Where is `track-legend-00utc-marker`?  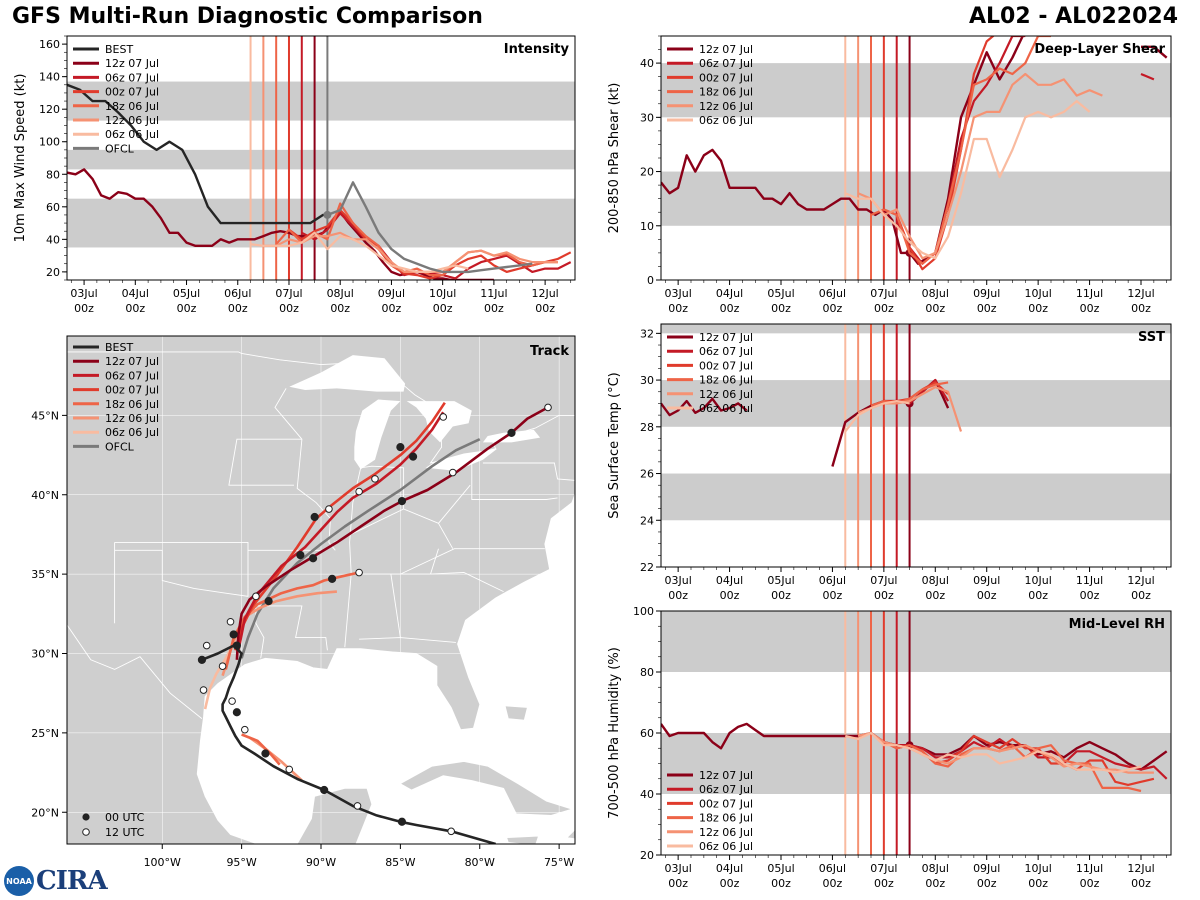 track-legend-00utc-marker is located at coordinates (86, 817).